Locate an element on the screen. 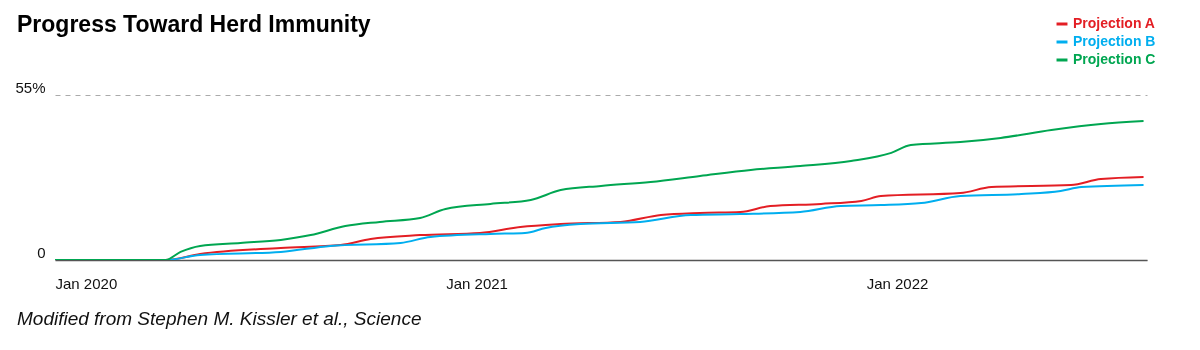 This screenshot has width=1200, height=350. chart-title: Progress Toward Herd Immunity is located at coordinates (194, 24).